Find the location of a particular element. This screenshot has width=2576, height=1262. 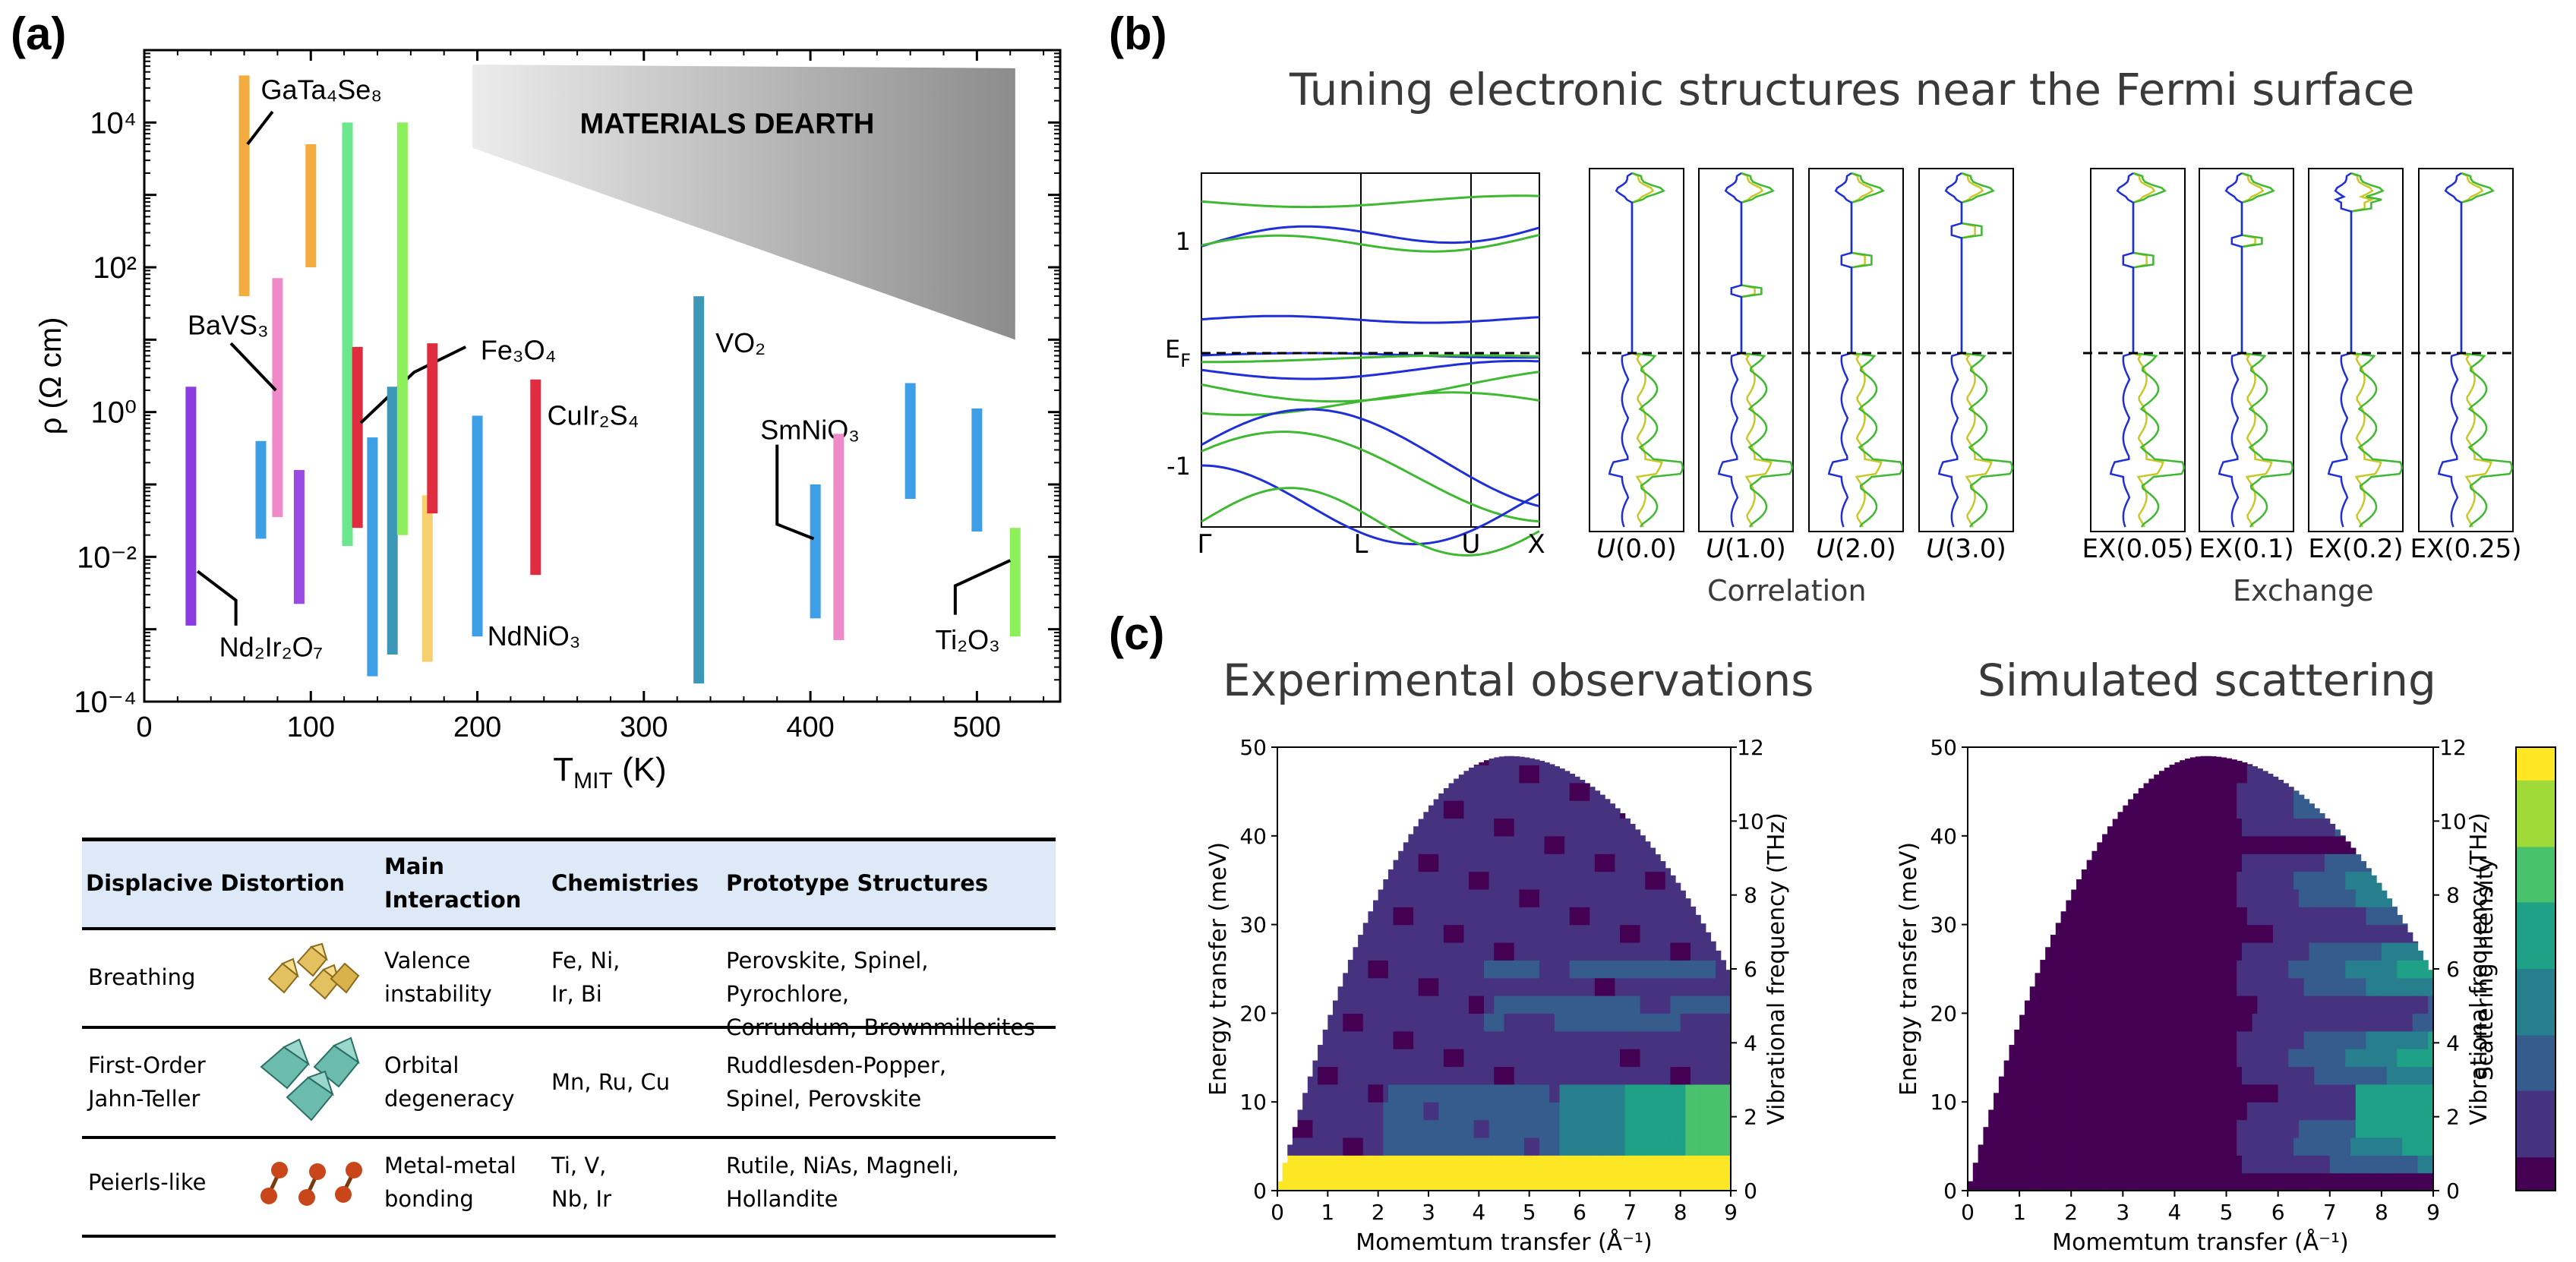

y-tick-label: 10⁴ is located at coordinates (113, 123).